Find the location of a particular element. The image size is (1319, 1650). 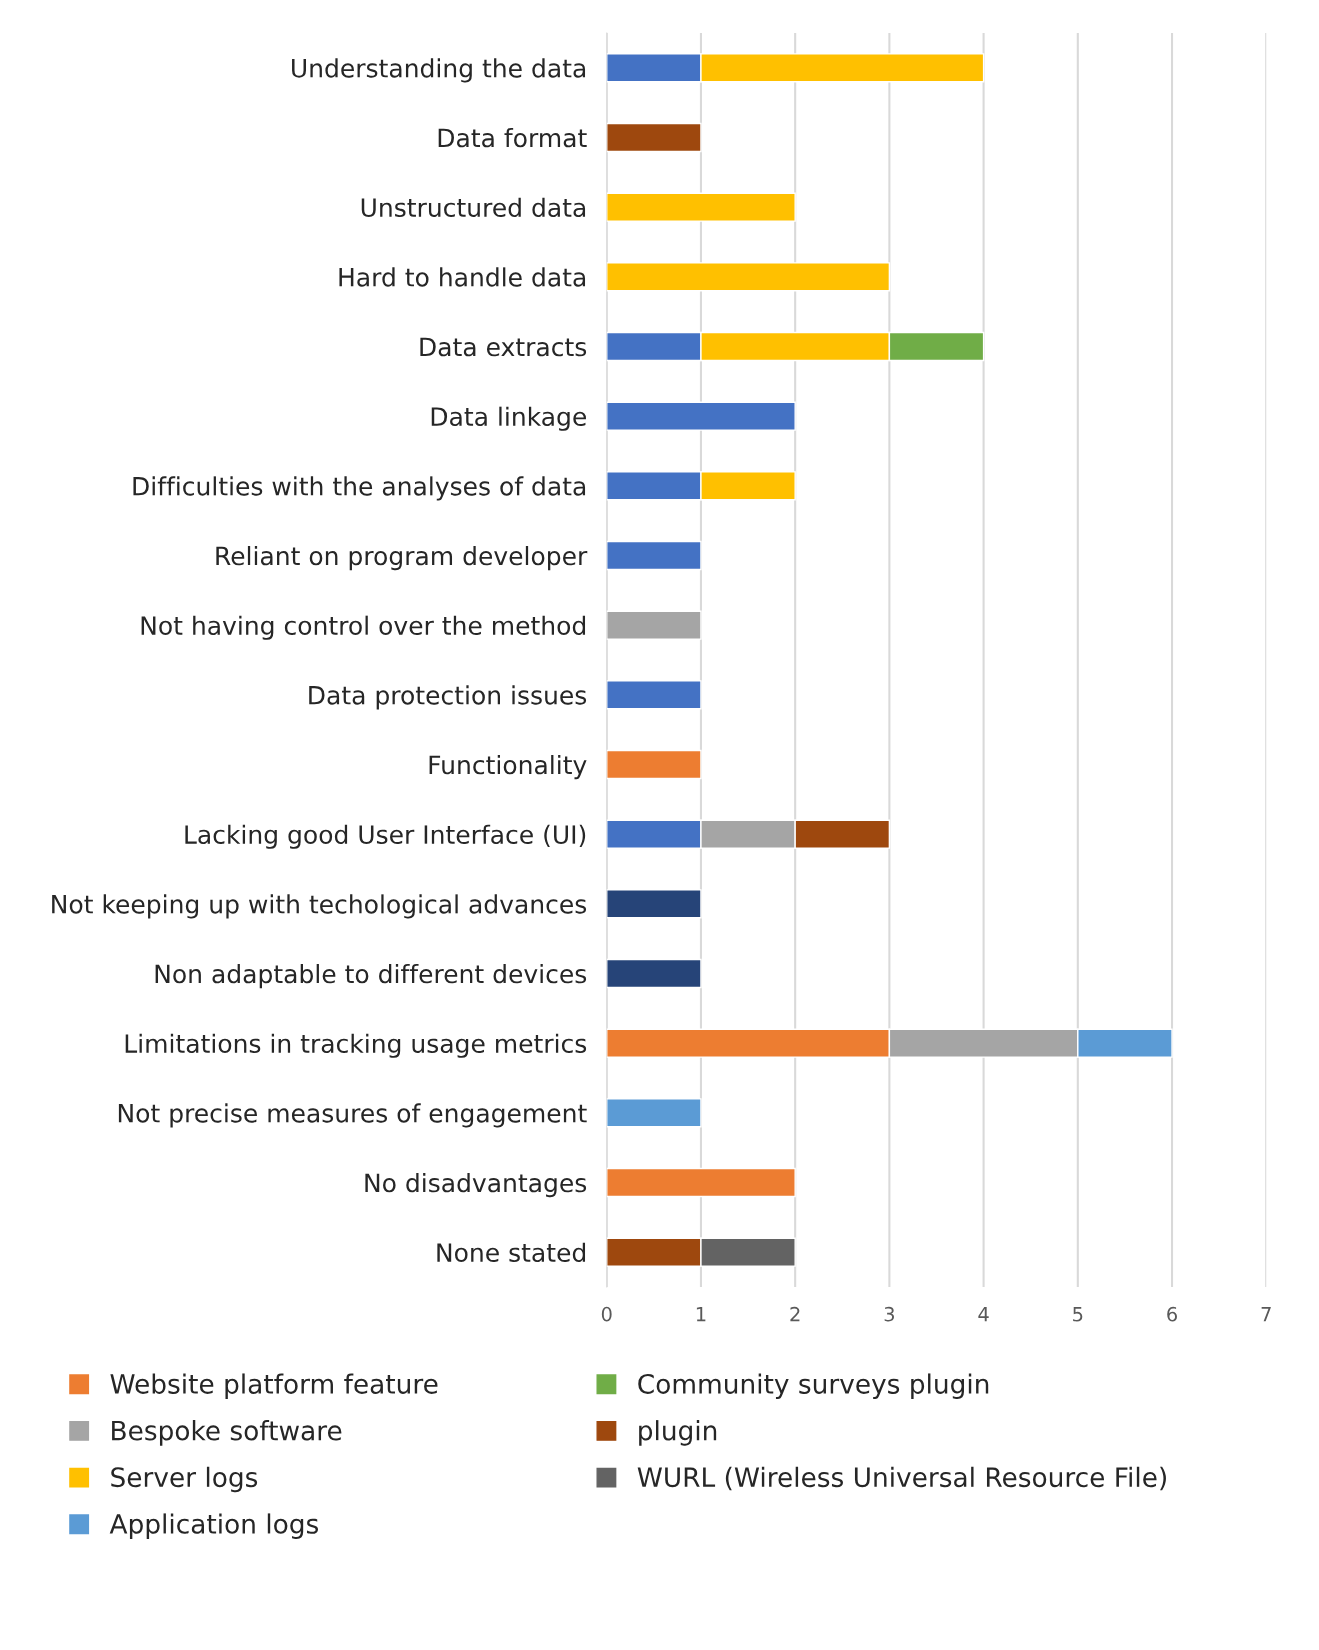

y-tick-label: Not having control over the method is located at coordinates (363, 627).